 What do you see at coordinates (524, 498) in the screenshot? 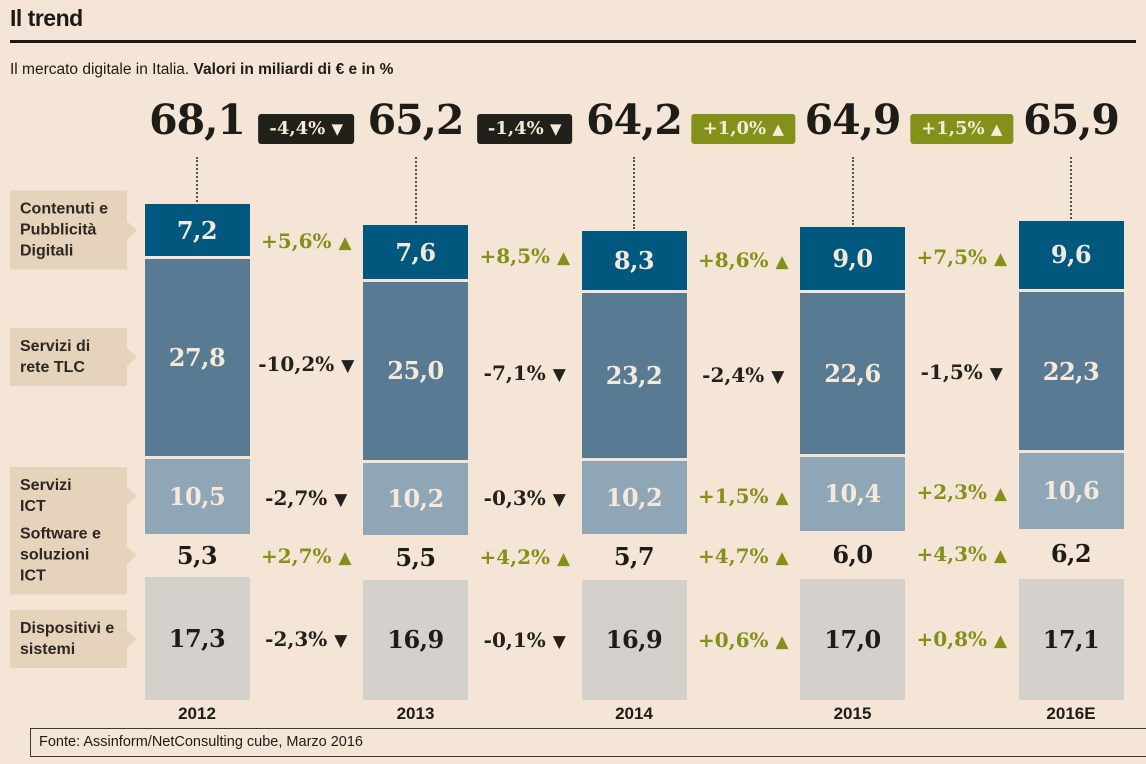
I see `segment-change-label: -0,3% ▼` at bounding box center [524, 498].